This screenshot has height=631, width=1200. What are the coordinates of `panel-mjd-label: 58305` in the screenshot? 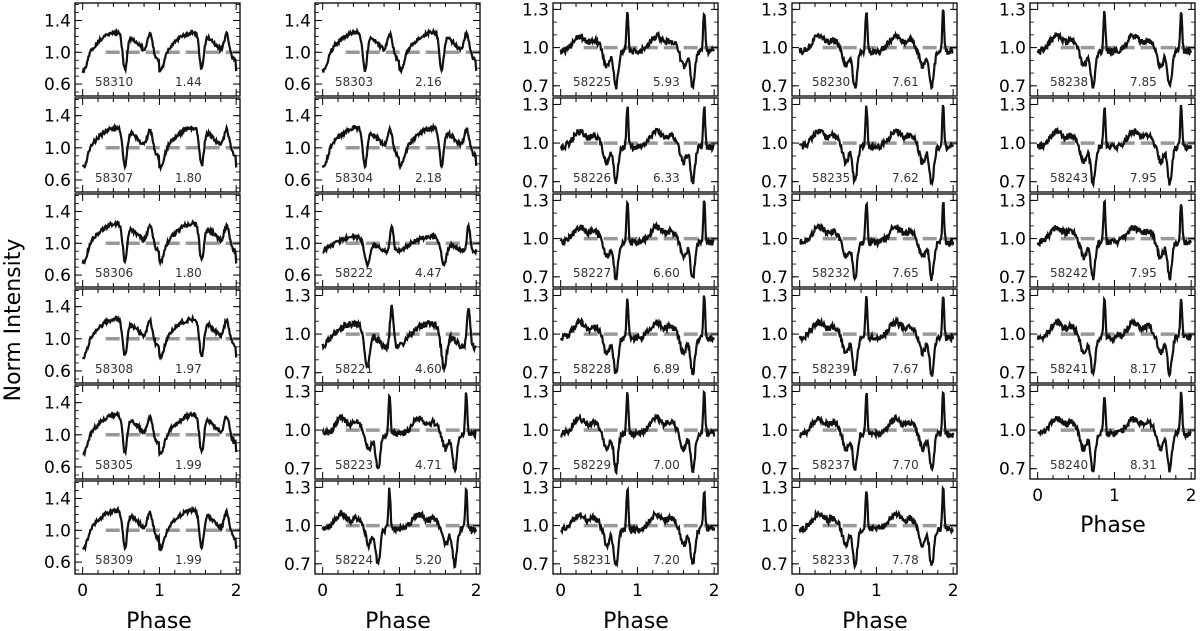 It's located at (114, 465).